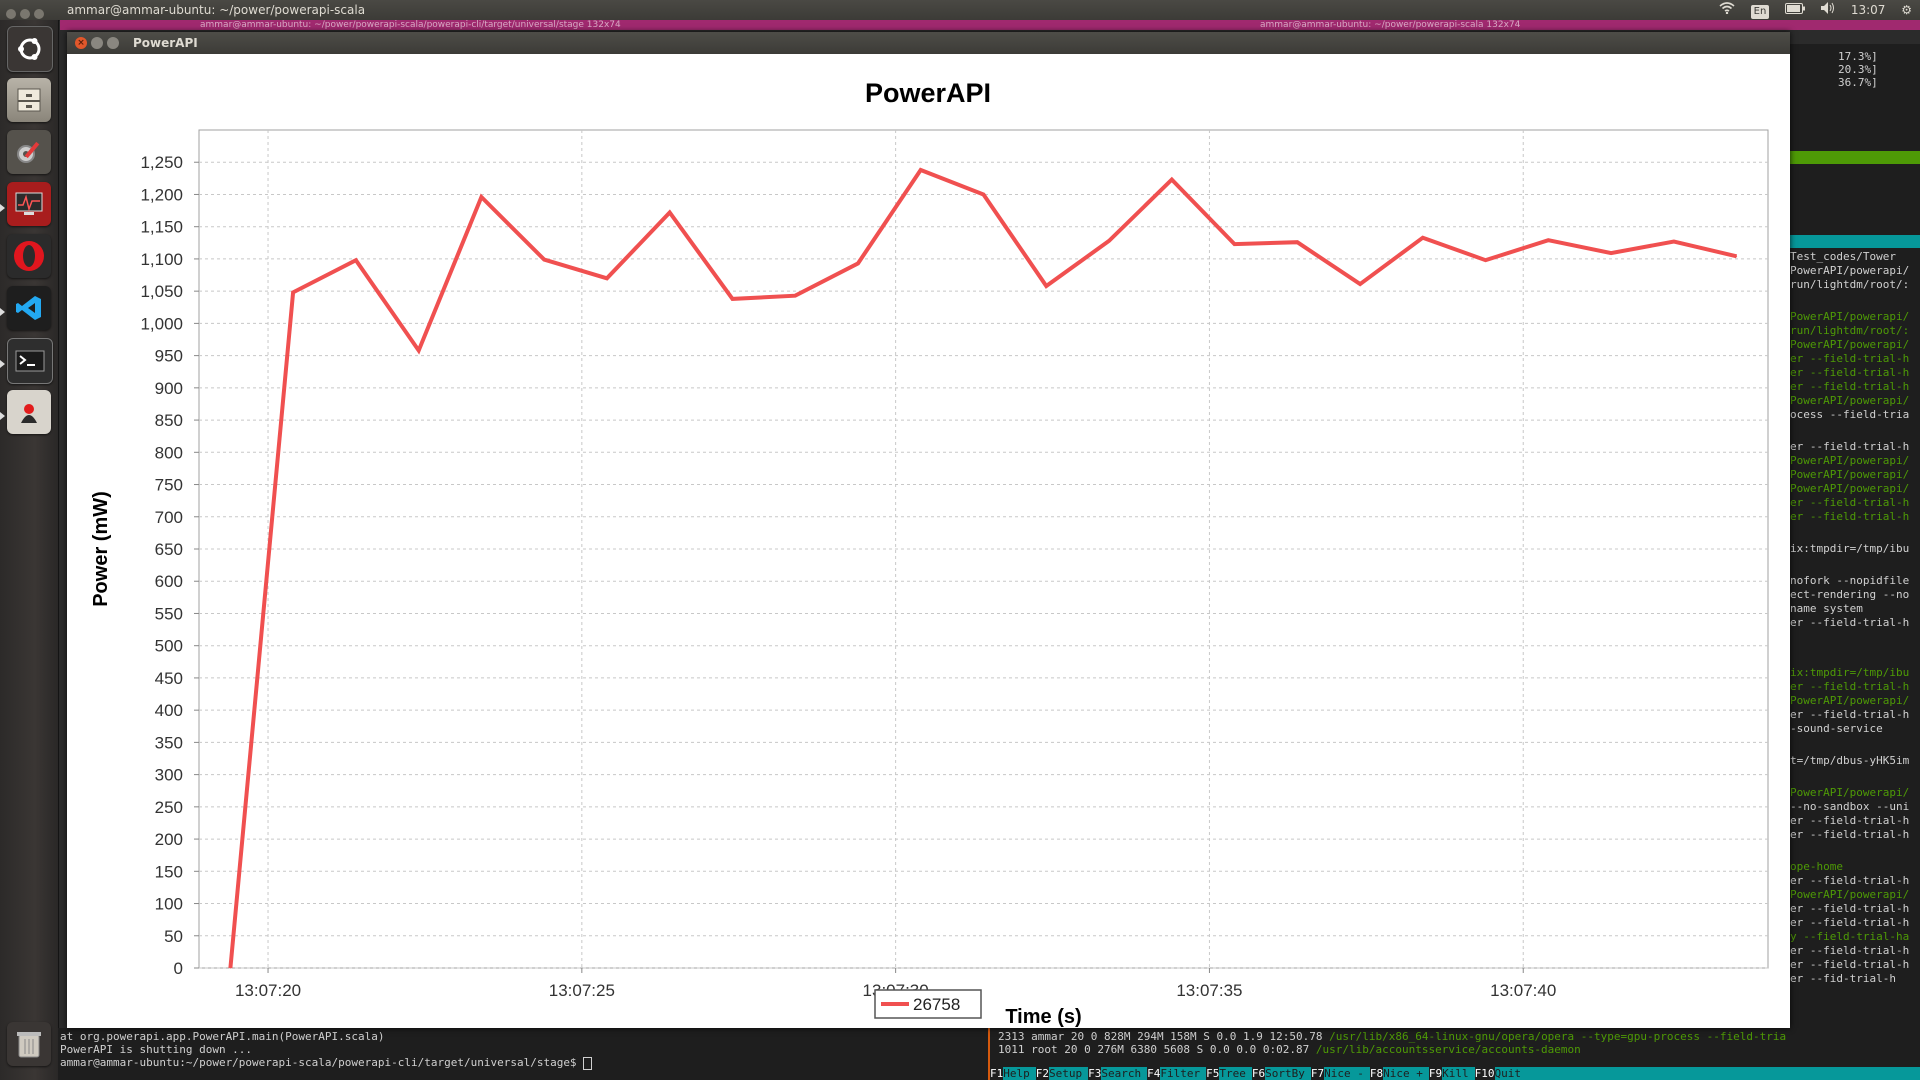  Describe the element at coordinates (1868, 10) in the screenshot. I see `clock: 13:07` at that location.